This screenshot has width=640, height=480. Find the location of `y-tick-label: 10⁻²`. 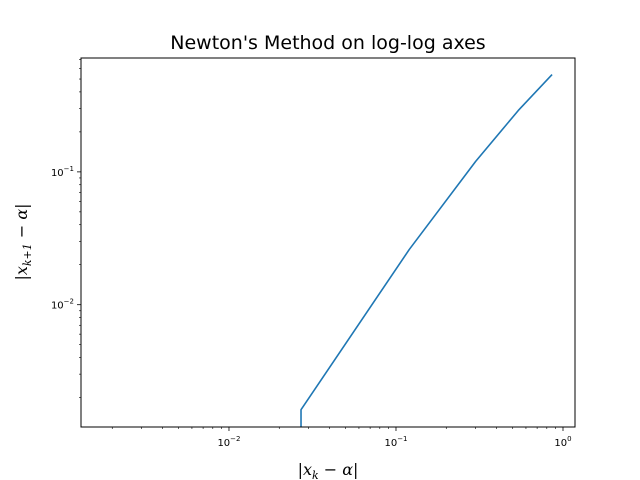

y-tick-label: 10⁻² is located at coordinates (62, 305).